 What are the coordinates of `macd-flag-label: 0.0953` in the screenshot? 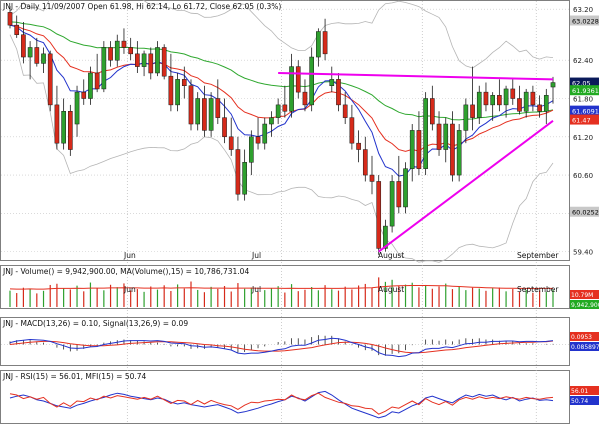 It's located at (581, 337).